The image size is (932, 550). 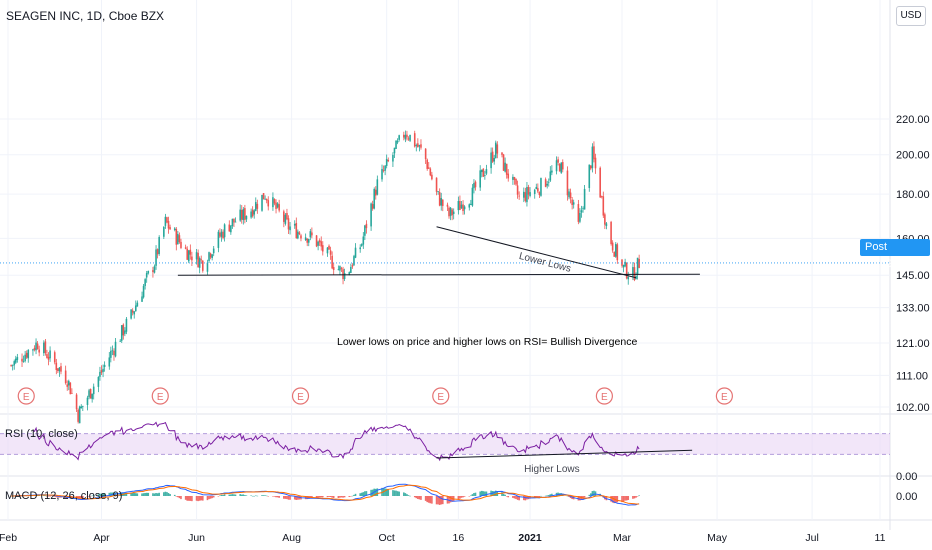 What do you see at coordinates (564, 454) in the screenshot?
I see `higher-lows-trendline` at bounding box center [564, 454].